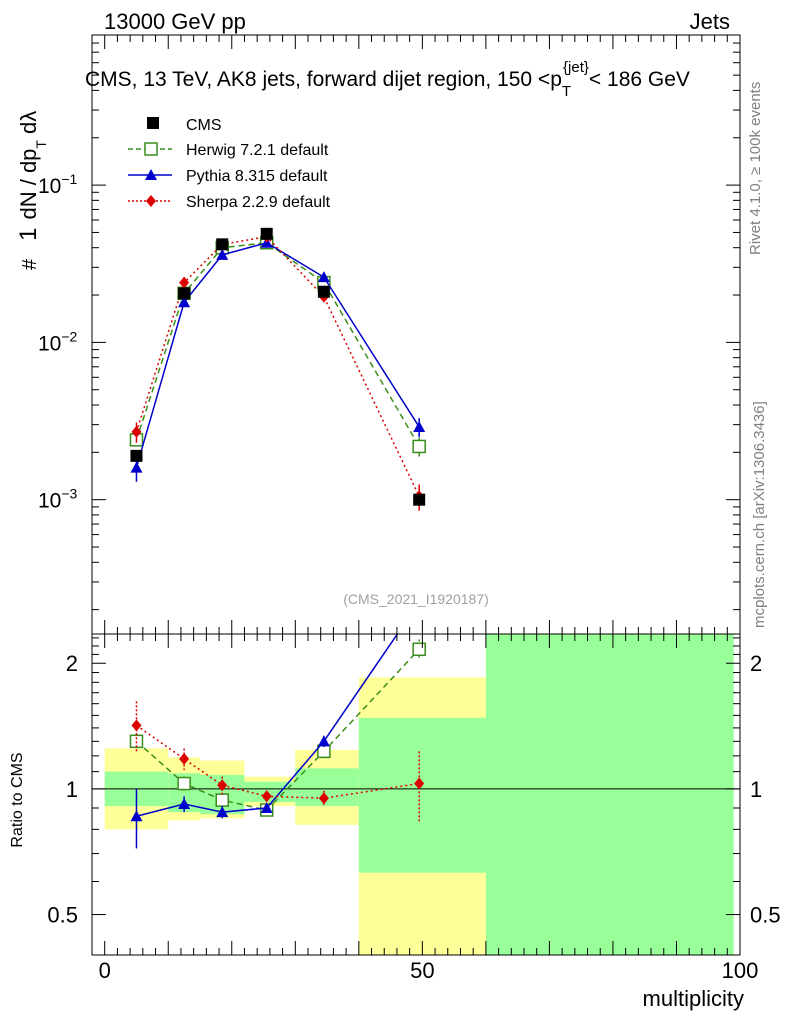 The width and height of the screenshot is (786, 1024). I want to click on header-jets: Jets, so click(710, 21).